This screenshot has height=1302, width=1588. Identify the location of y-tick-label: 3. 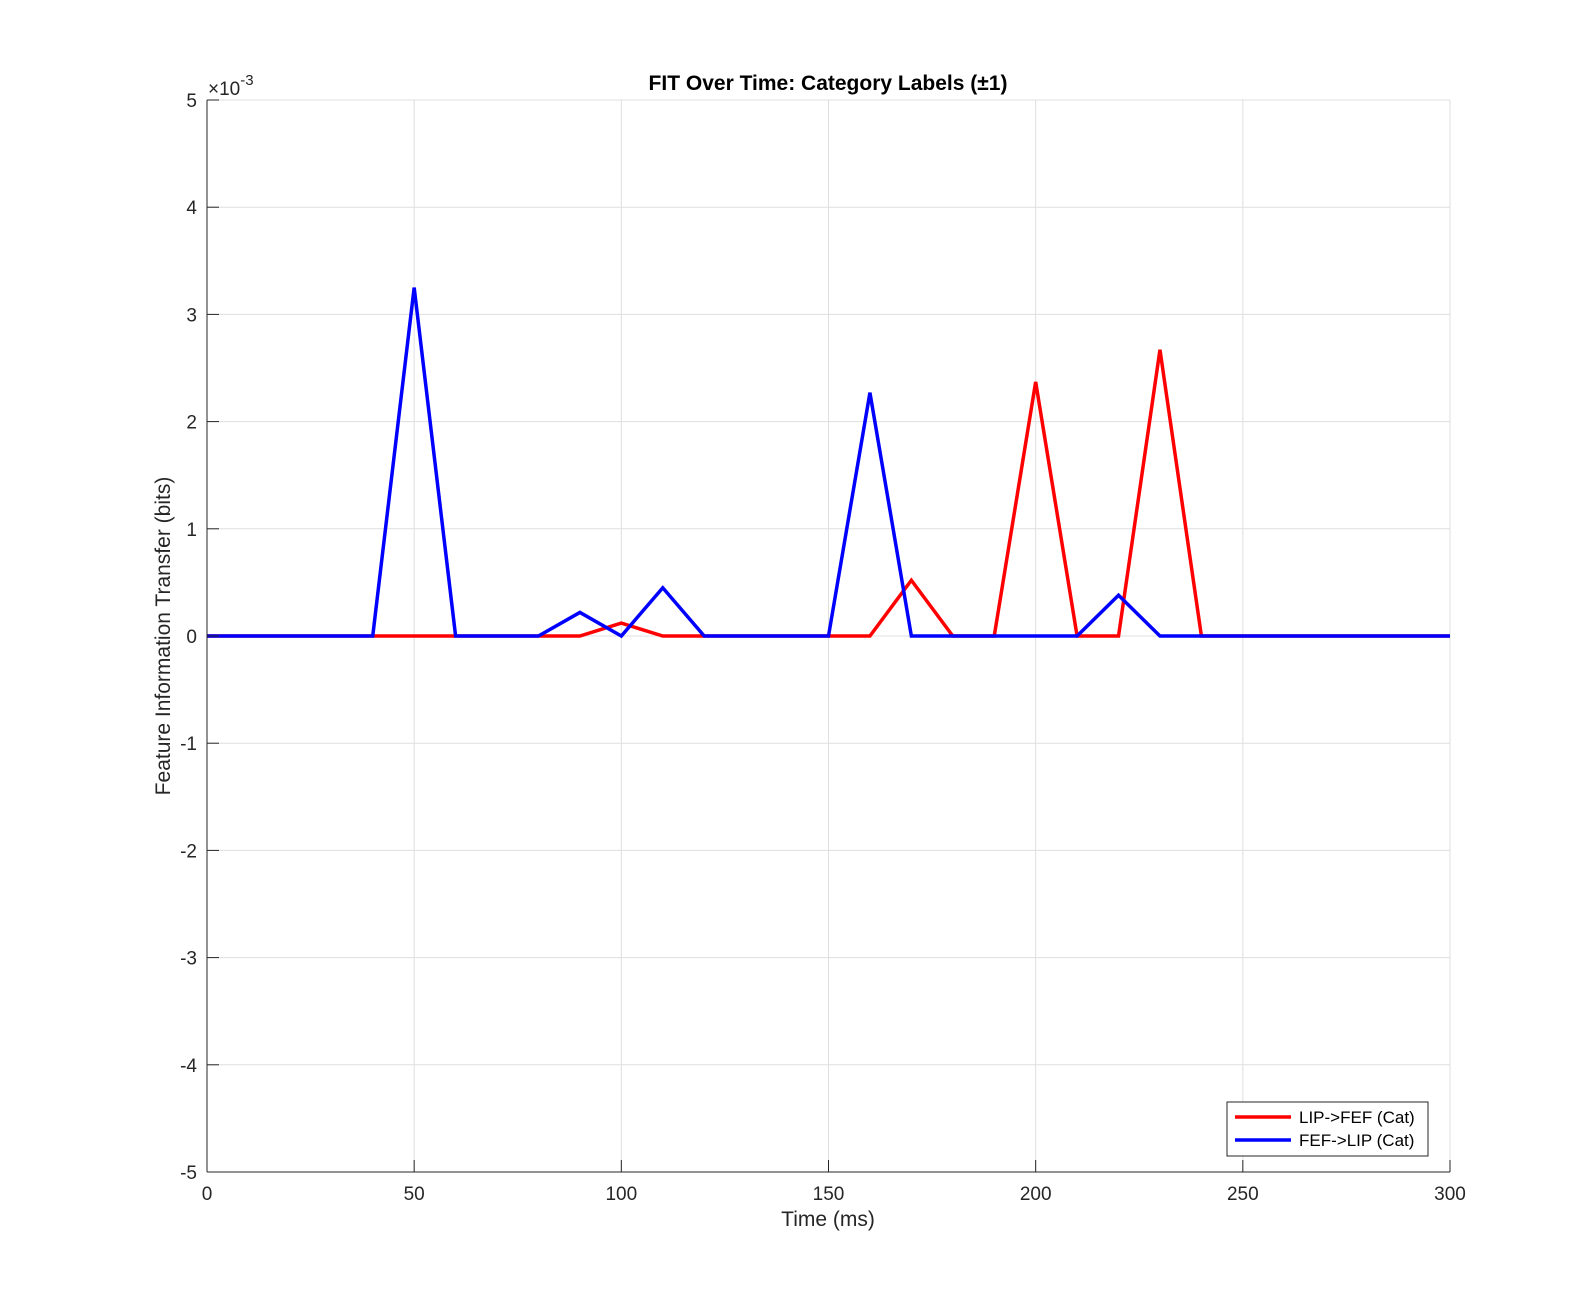
(191, 315).